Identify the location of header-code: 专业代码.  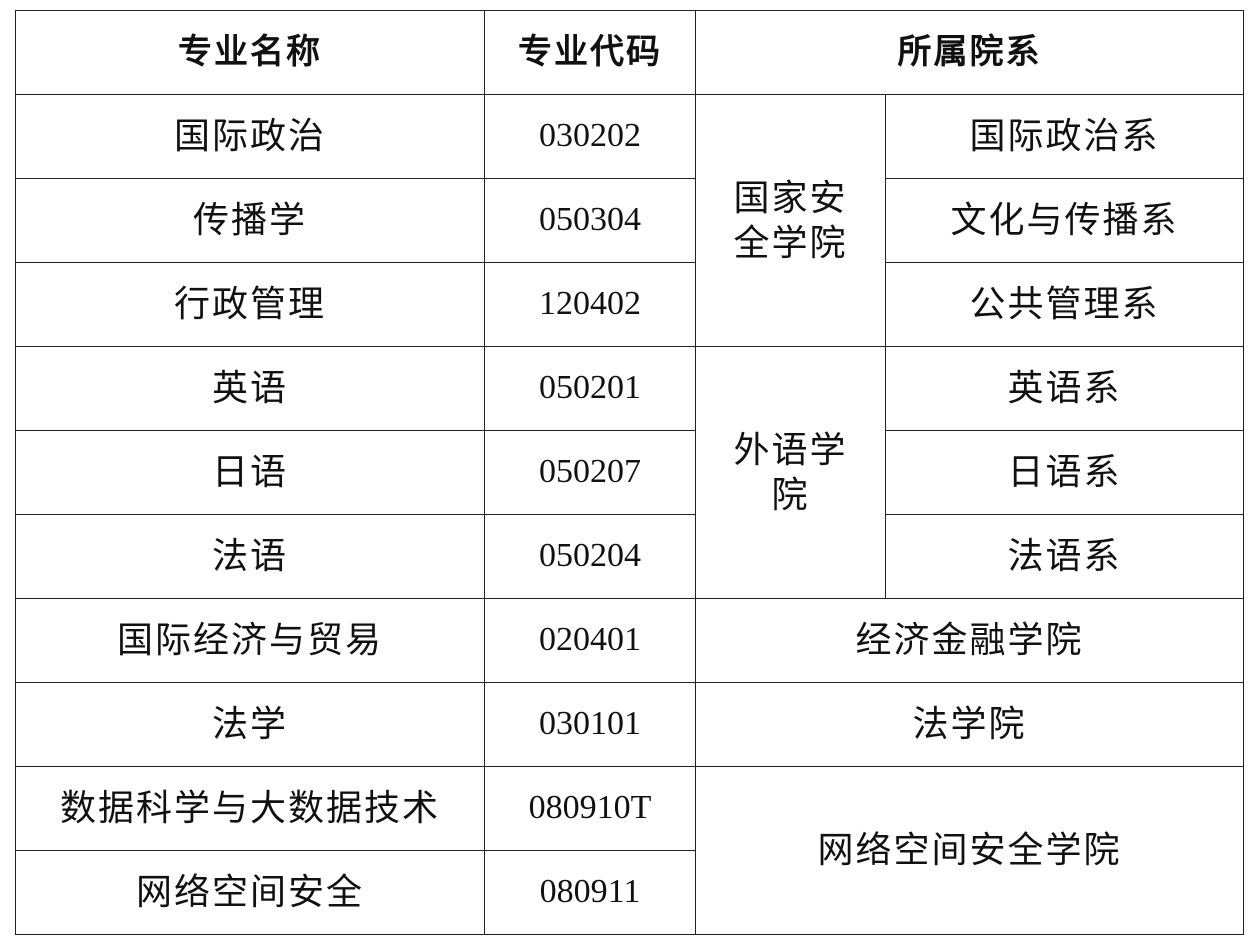
(590, 52).